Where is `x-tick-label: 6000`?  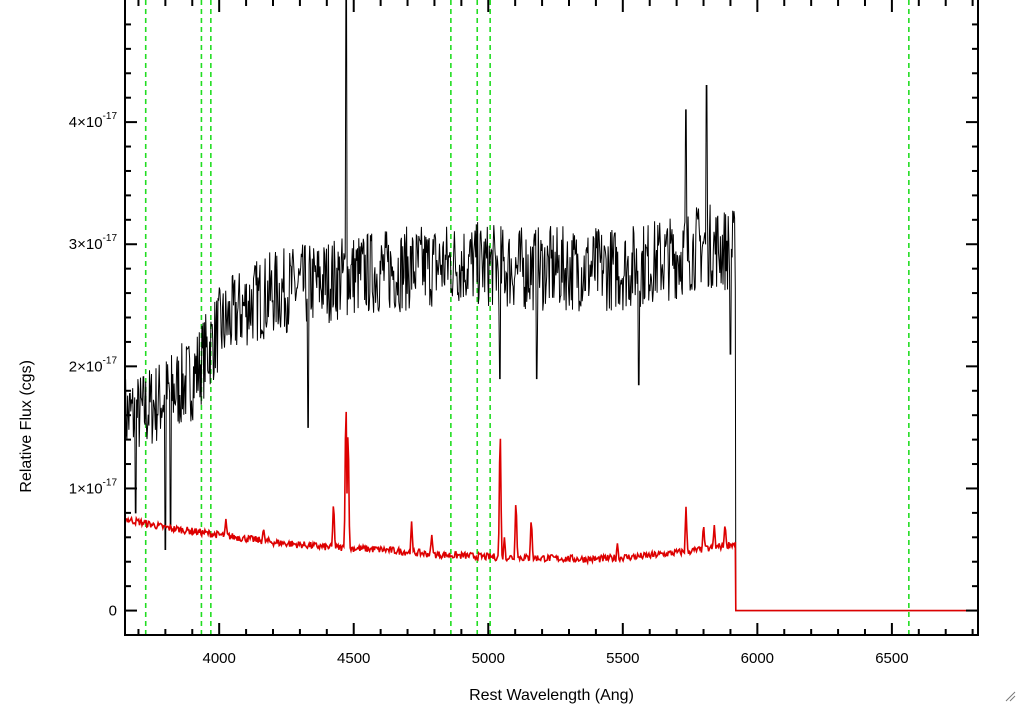
x-tick-label: 6000 is located at coordinates (757, 658).